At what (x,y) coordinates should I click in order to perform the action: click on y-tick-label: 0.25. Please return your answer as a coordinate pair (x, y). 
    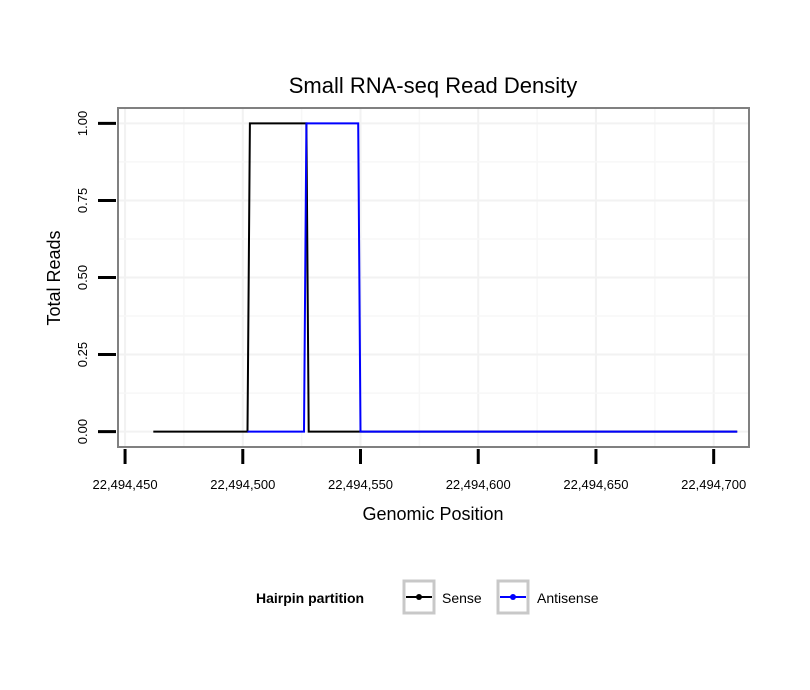
    Looking at the image, I should click on (82, 354).